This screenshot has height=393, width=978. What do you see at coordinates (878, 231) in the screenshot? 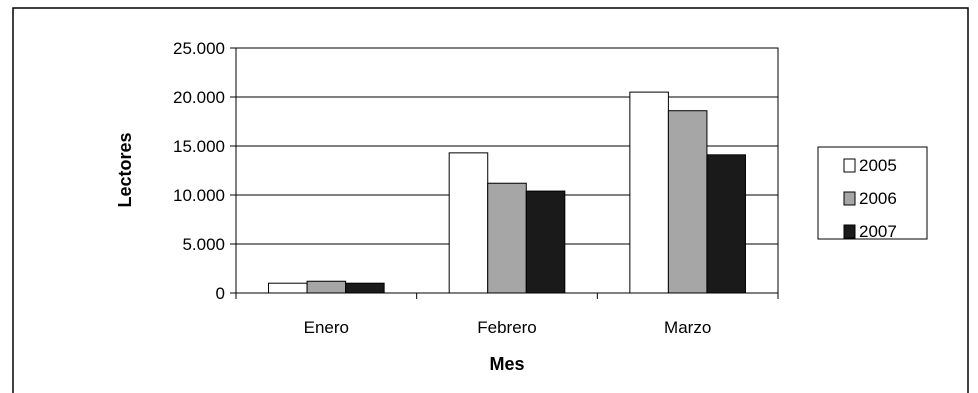
I see `legend-label-2007: 2007` at bounding box center [878, 231].